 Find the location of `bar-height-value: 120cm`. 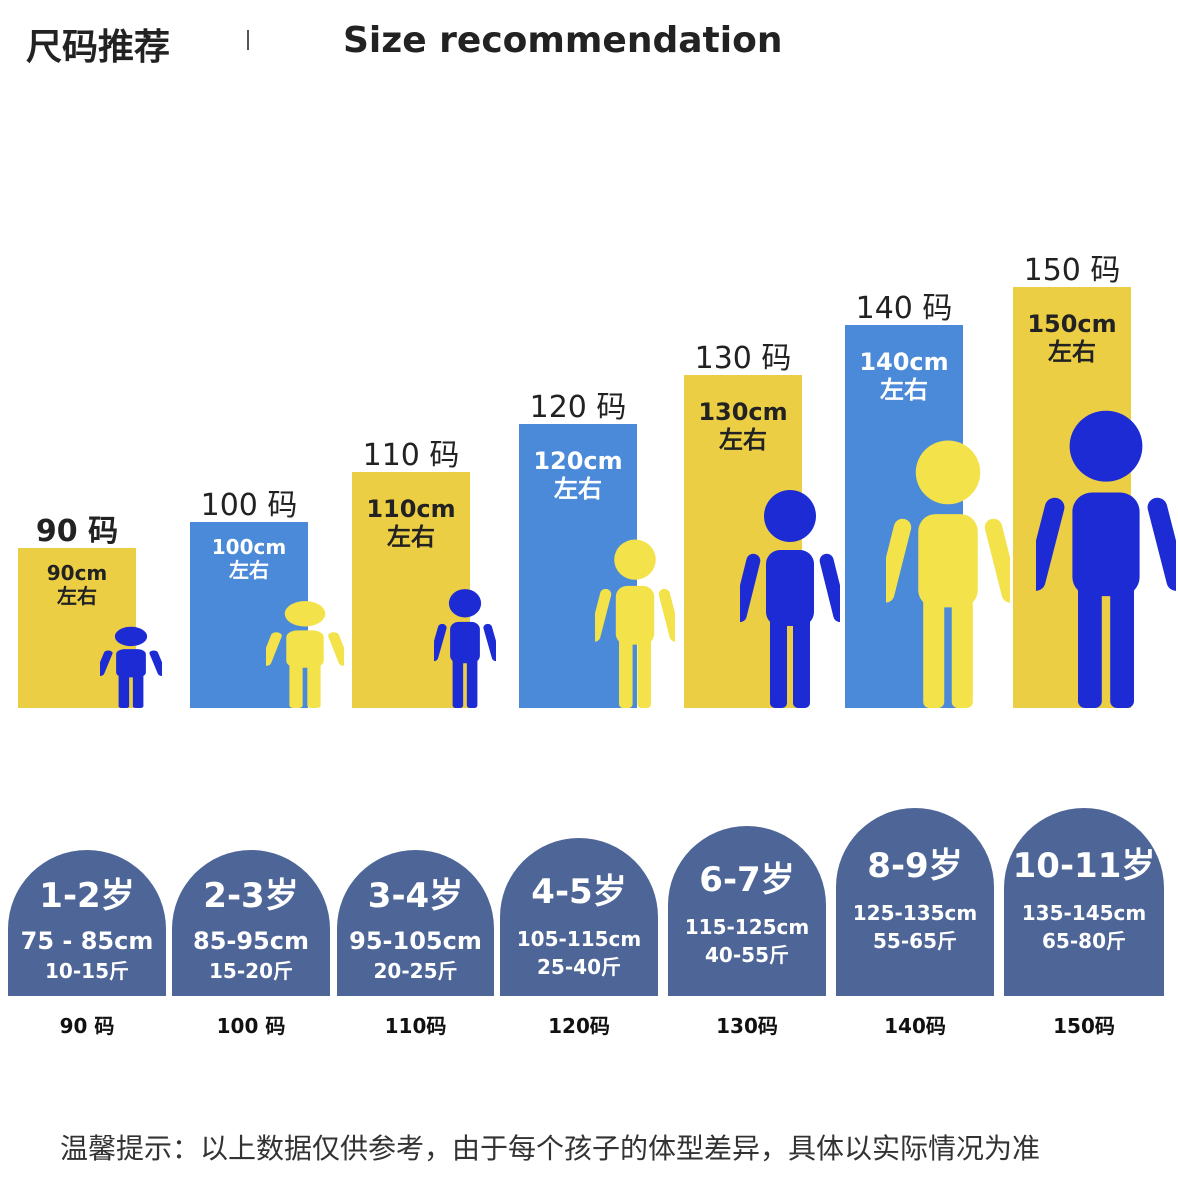

bar-height-value: 120cm is located at coordinates (578, 461).